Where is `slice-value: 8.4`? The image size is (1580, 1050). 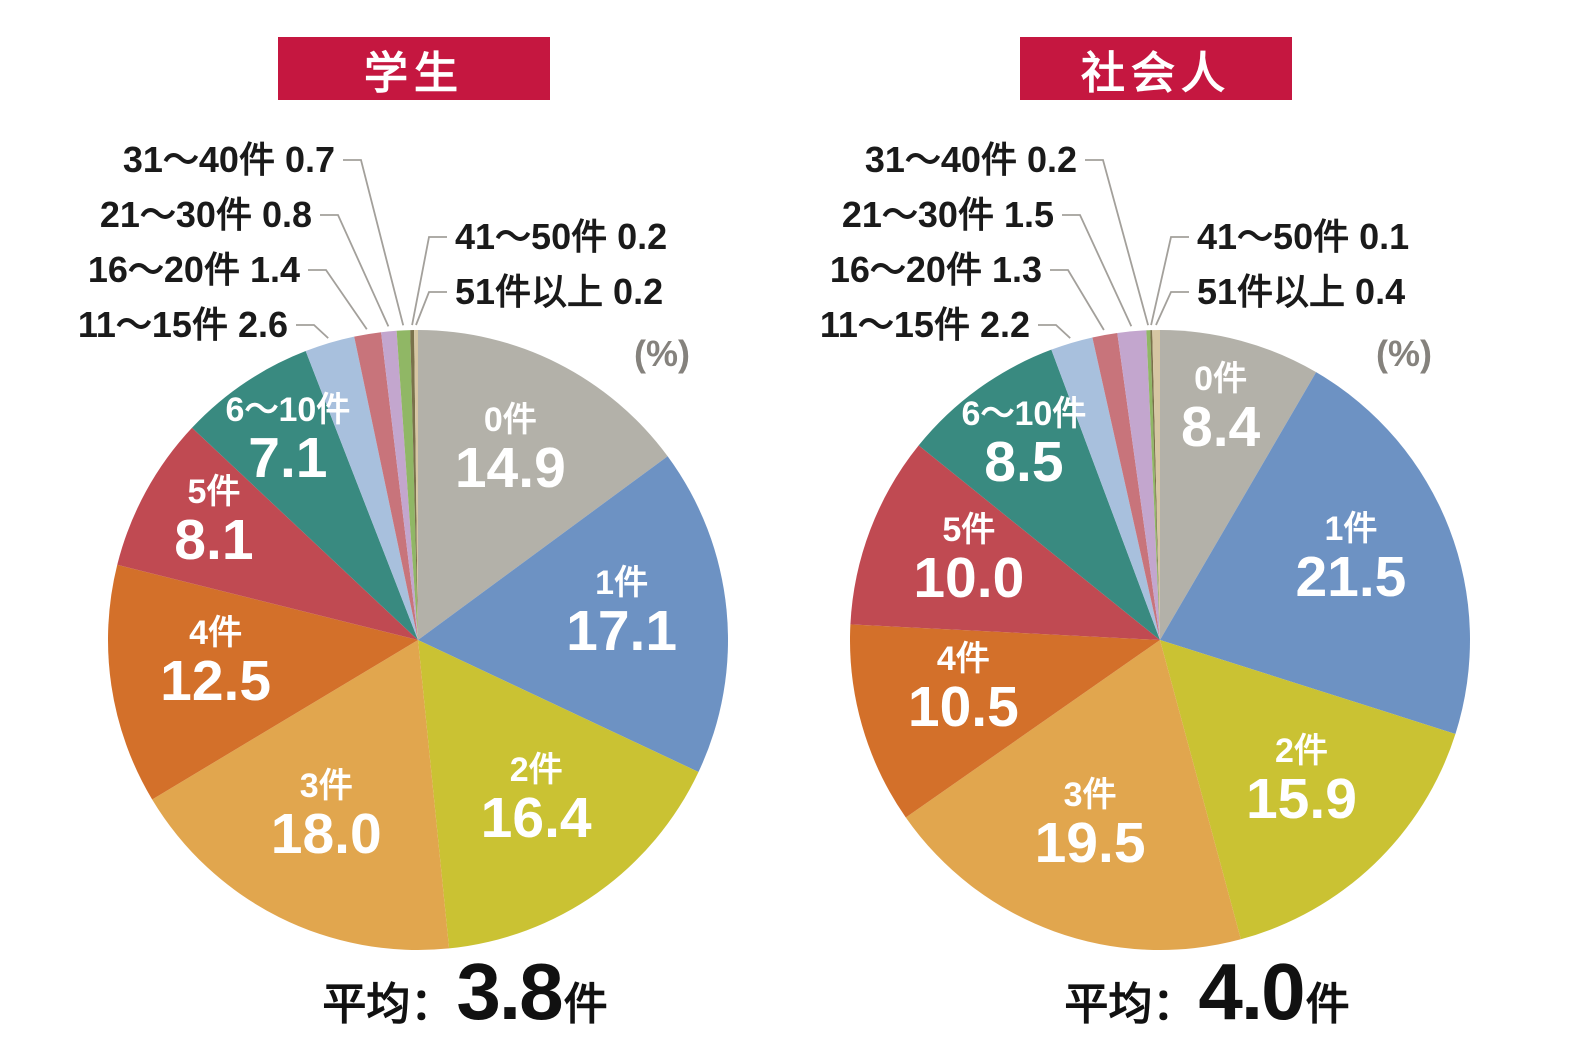
slice-value: 8.4 is located at coordinates (1221, 426).